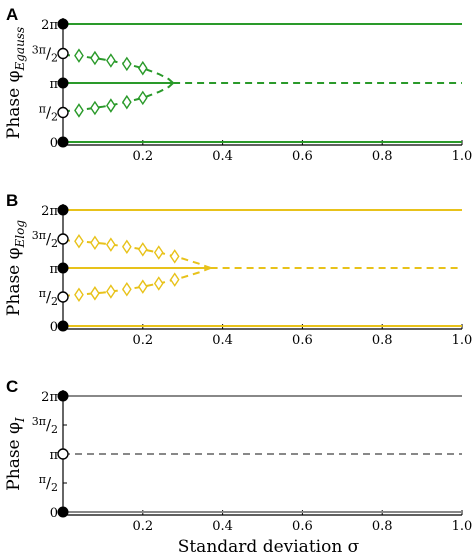 This screenshot has height=555, width=474. I want to click on y-axis-label: Phase φEgauss, so click(15, 83).